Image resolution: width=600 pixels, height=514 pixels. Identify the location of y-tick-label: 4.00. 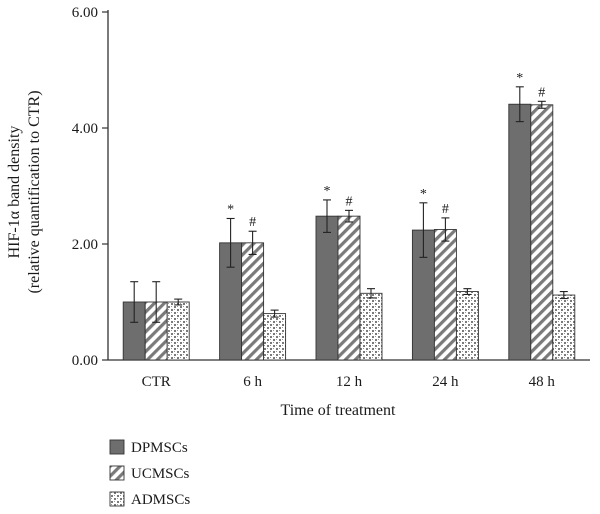
(85, 129).